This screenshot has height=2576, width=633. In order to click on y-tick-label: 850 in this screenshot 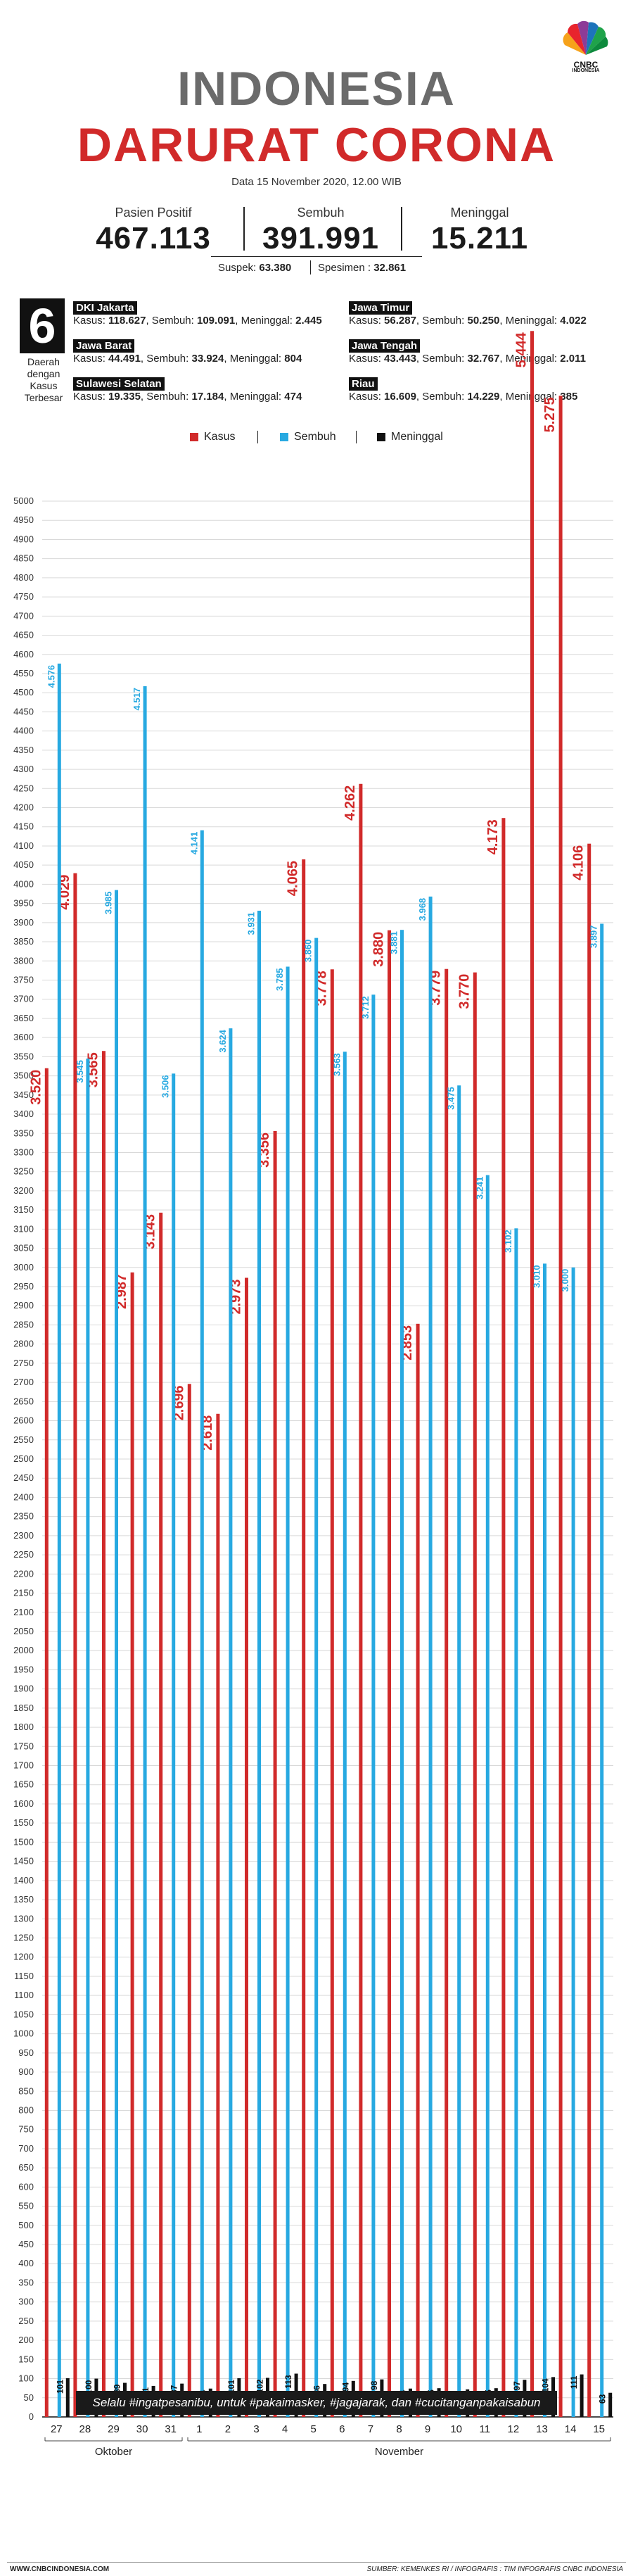, I will do `click(26, 2090)`.